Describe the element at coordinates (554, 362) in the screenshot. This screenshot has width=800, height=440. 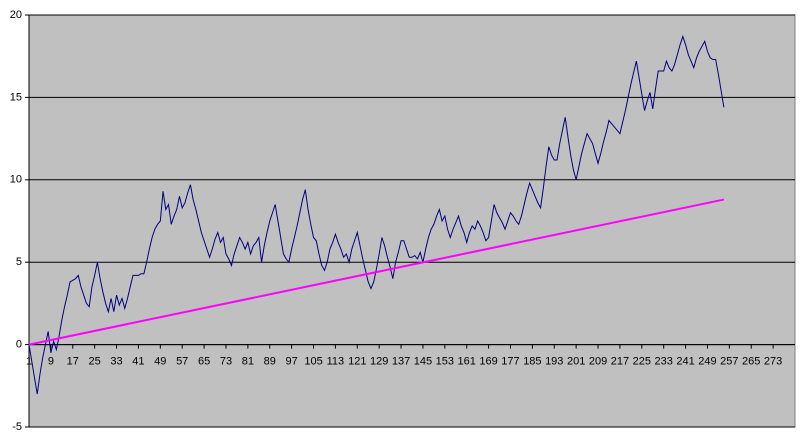
I see `x-tick-label: 193` at that location.